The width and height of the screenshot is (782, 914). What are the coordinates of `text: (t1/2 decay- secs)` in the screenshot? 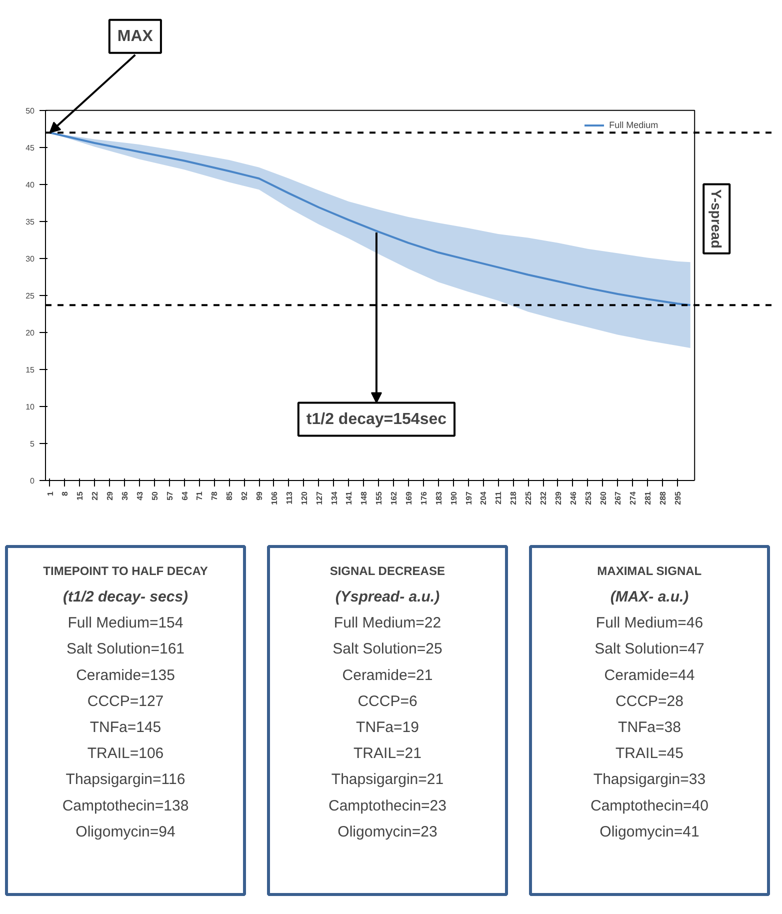 It's located at (125, 597).